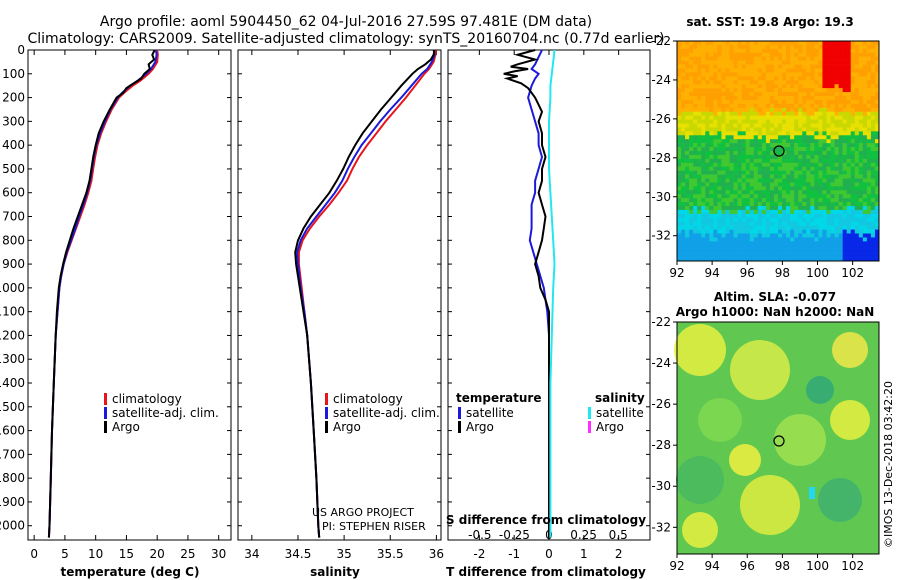 This screenshot has height=580, width=900. What do you see at coordinates (498, 398) in the screenshot?
I see `legend-title-temperature: temperature` at bounding box center [498, 398].